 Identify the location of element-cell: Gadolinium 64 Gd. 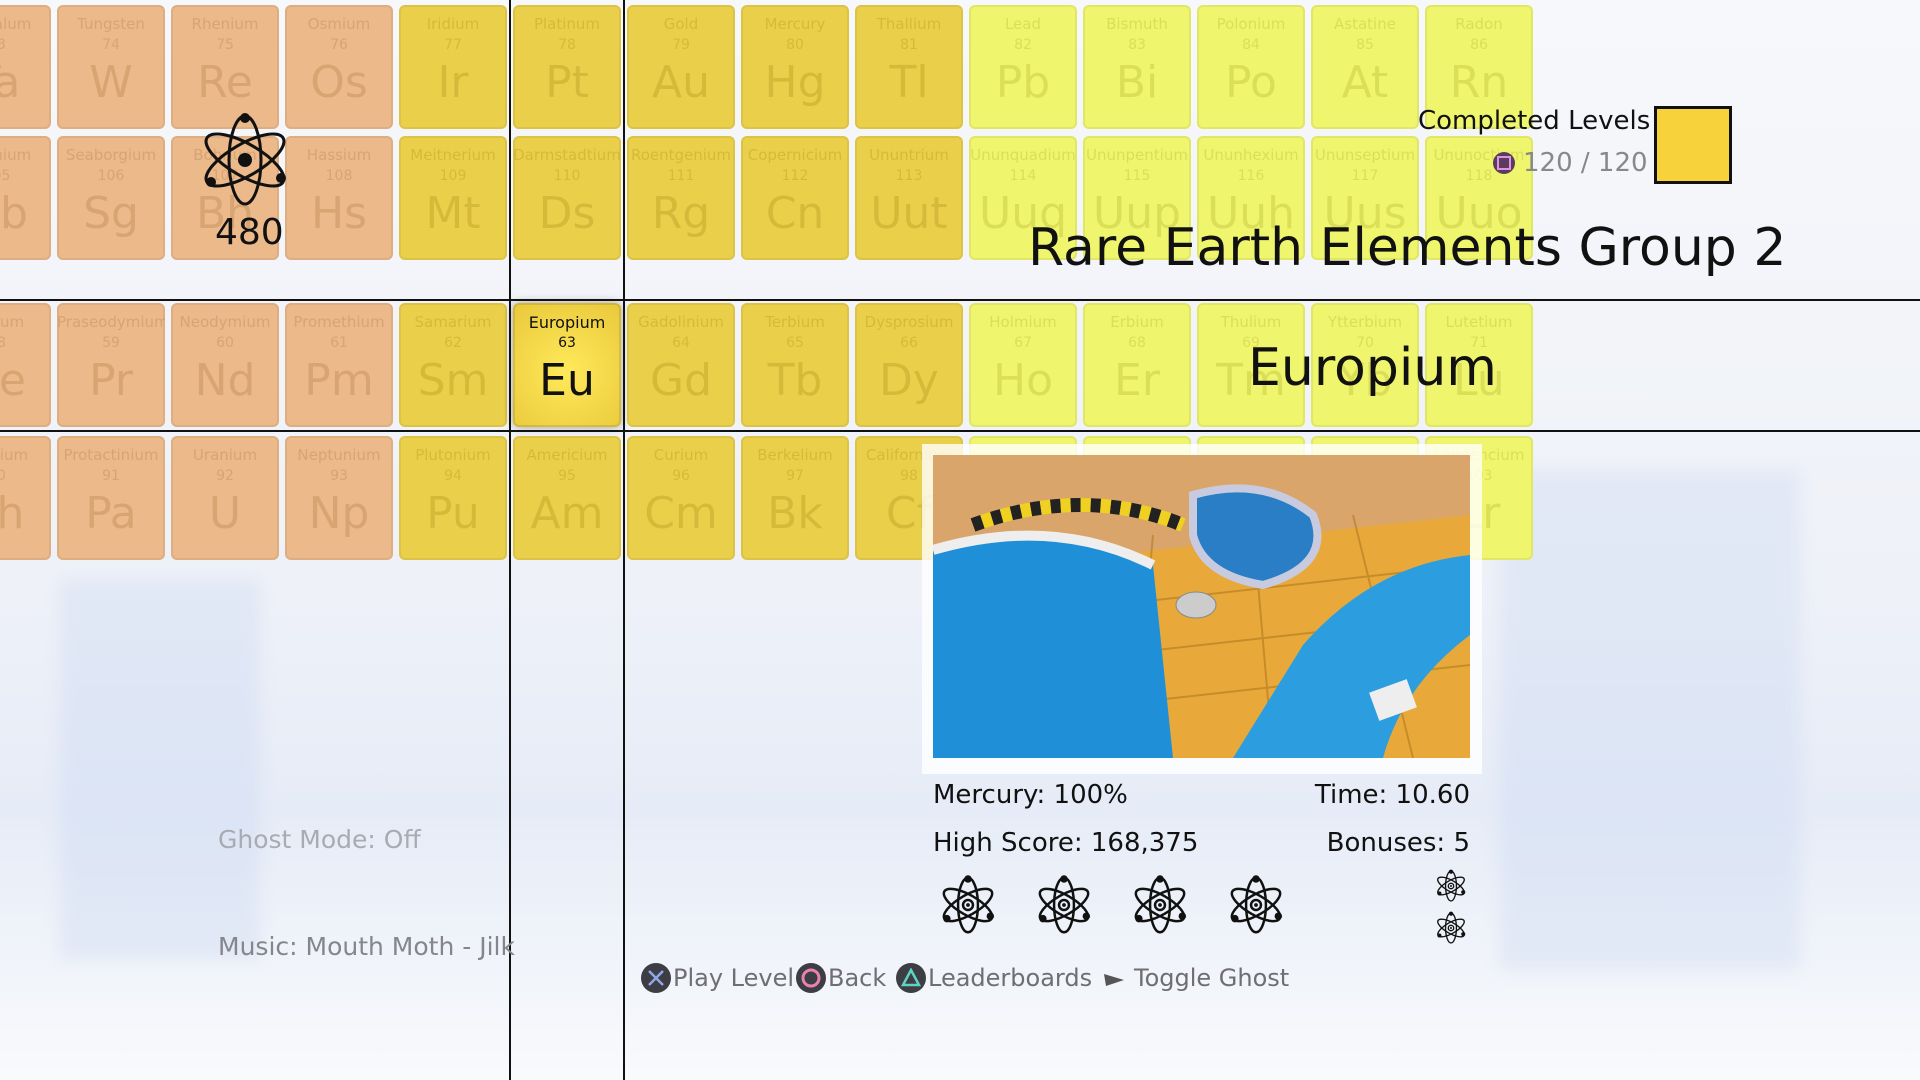
(681, 365).